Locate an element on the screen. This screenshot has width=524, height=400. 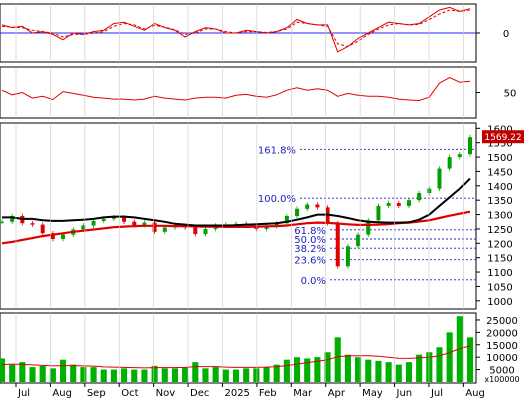
month-label: May is located at coordinates (372, 393).